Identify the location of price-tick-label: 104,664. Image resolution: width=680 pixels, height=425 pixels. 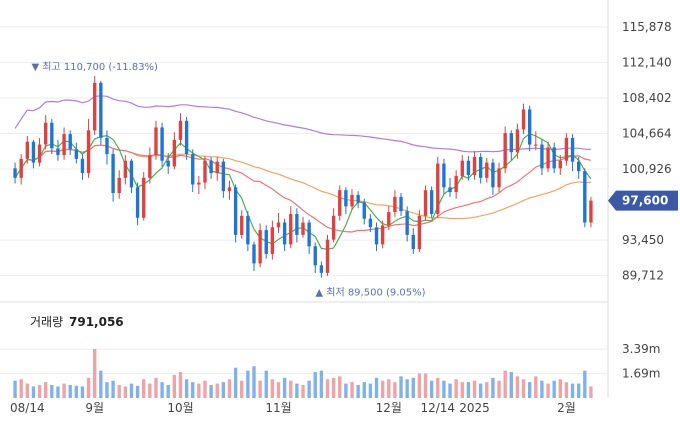
(647, 134).